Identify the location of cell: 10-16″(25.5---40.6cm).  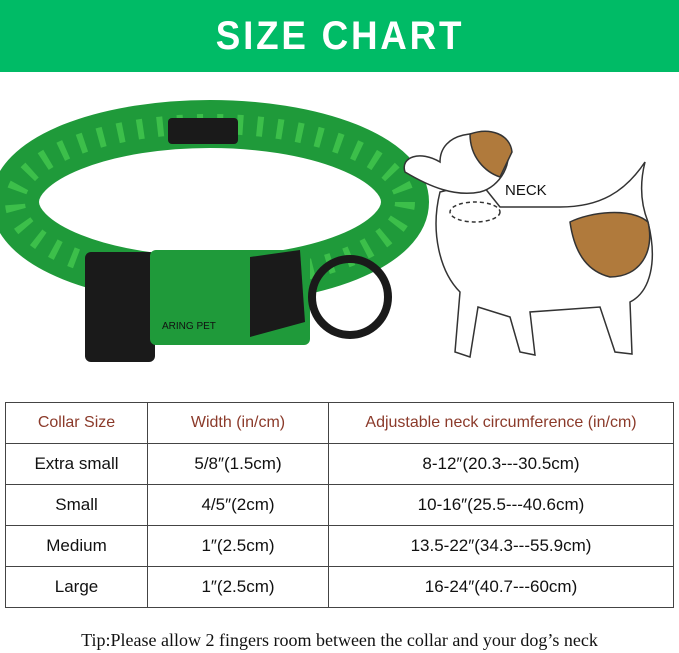
(501, 505).